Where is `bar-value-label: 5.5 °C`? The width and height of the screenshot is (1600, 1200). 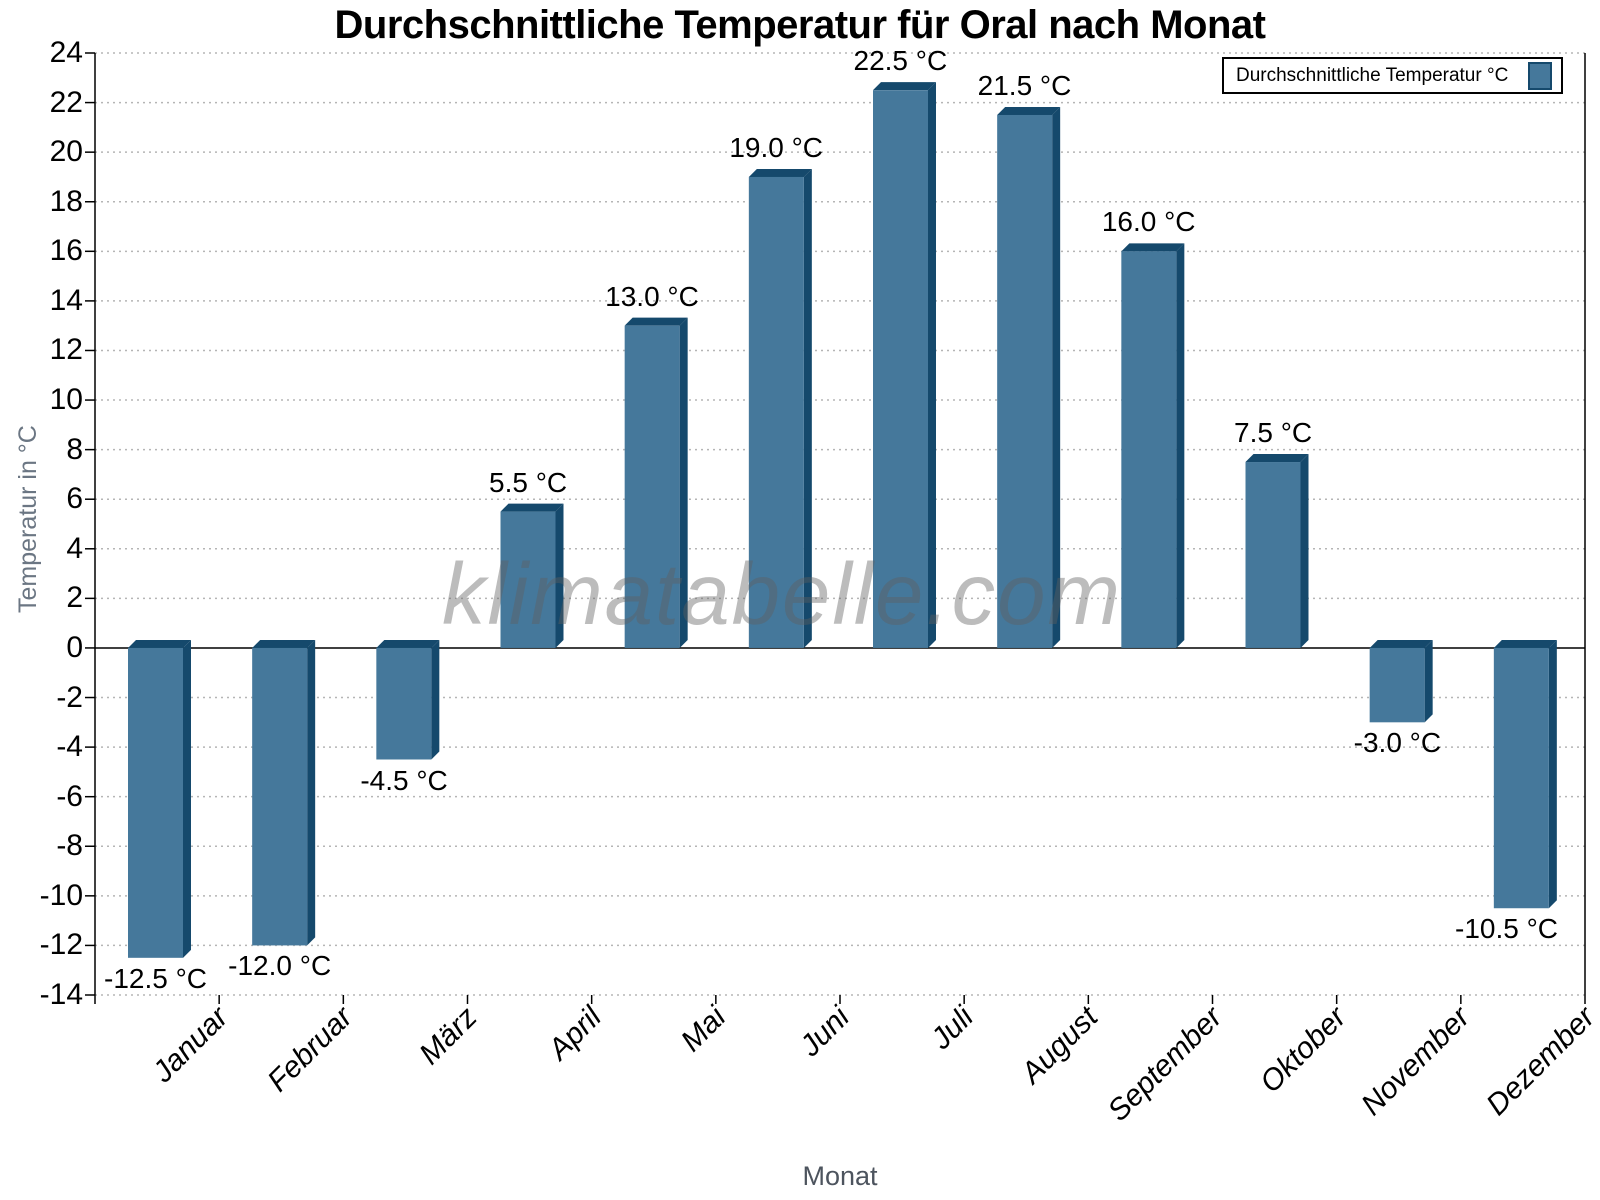
bar-value-label: 5.5 °C is located at coordinates (528, 482).